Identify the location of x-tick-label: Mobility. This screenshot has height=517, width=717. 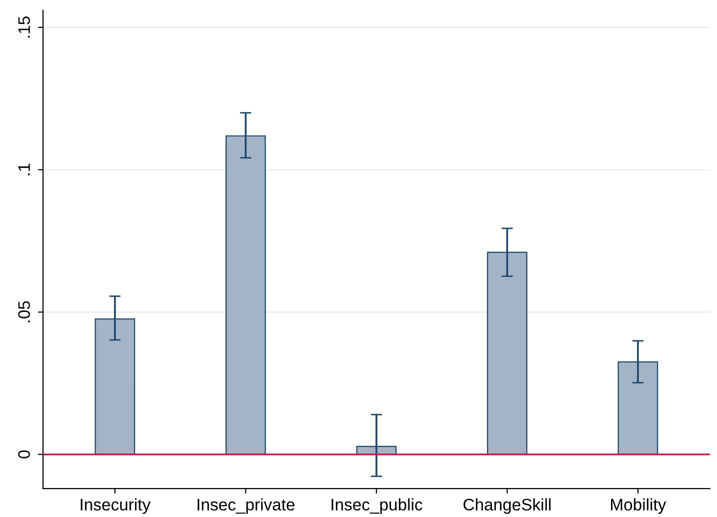
(638, 506).